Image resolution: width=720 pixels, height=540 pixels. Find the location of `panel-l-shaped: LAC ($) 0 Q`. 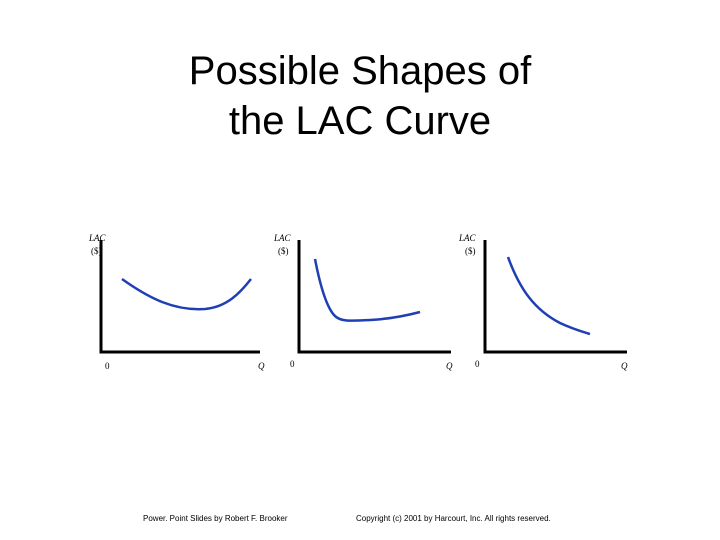

panel-l-shaped: LAC ($) 0 Q is located at coordinates (363, 302).